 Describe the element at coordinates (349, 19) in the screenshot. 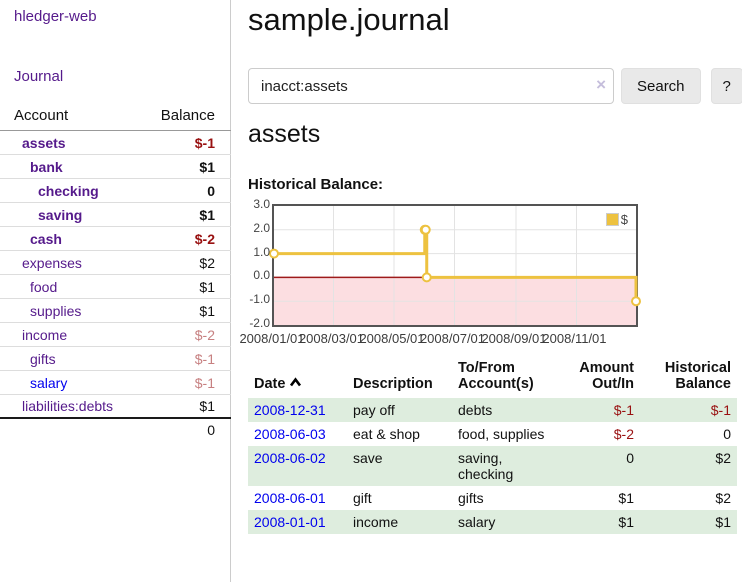

I see `page-title: sample.journal` at that location.